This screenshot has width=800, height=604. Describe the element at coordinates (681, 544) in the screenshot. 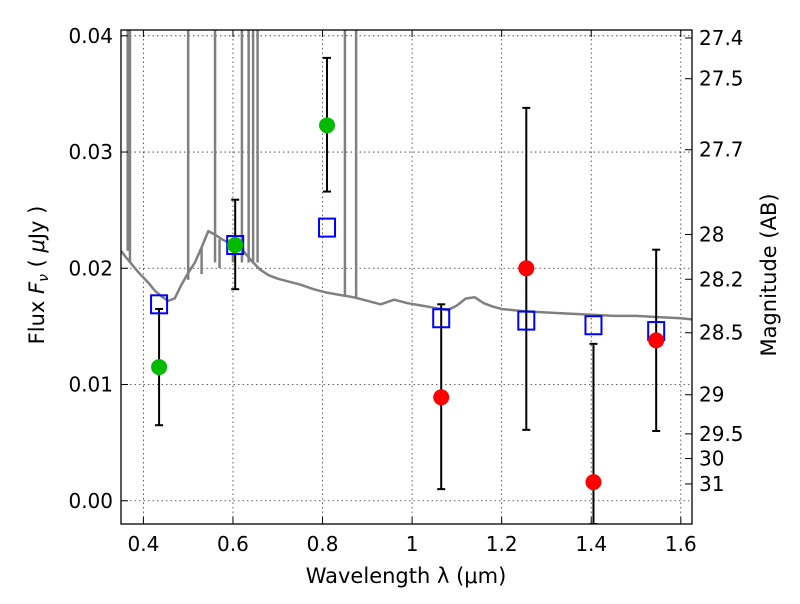

I see `x-tick-label: 1.6` at that location.